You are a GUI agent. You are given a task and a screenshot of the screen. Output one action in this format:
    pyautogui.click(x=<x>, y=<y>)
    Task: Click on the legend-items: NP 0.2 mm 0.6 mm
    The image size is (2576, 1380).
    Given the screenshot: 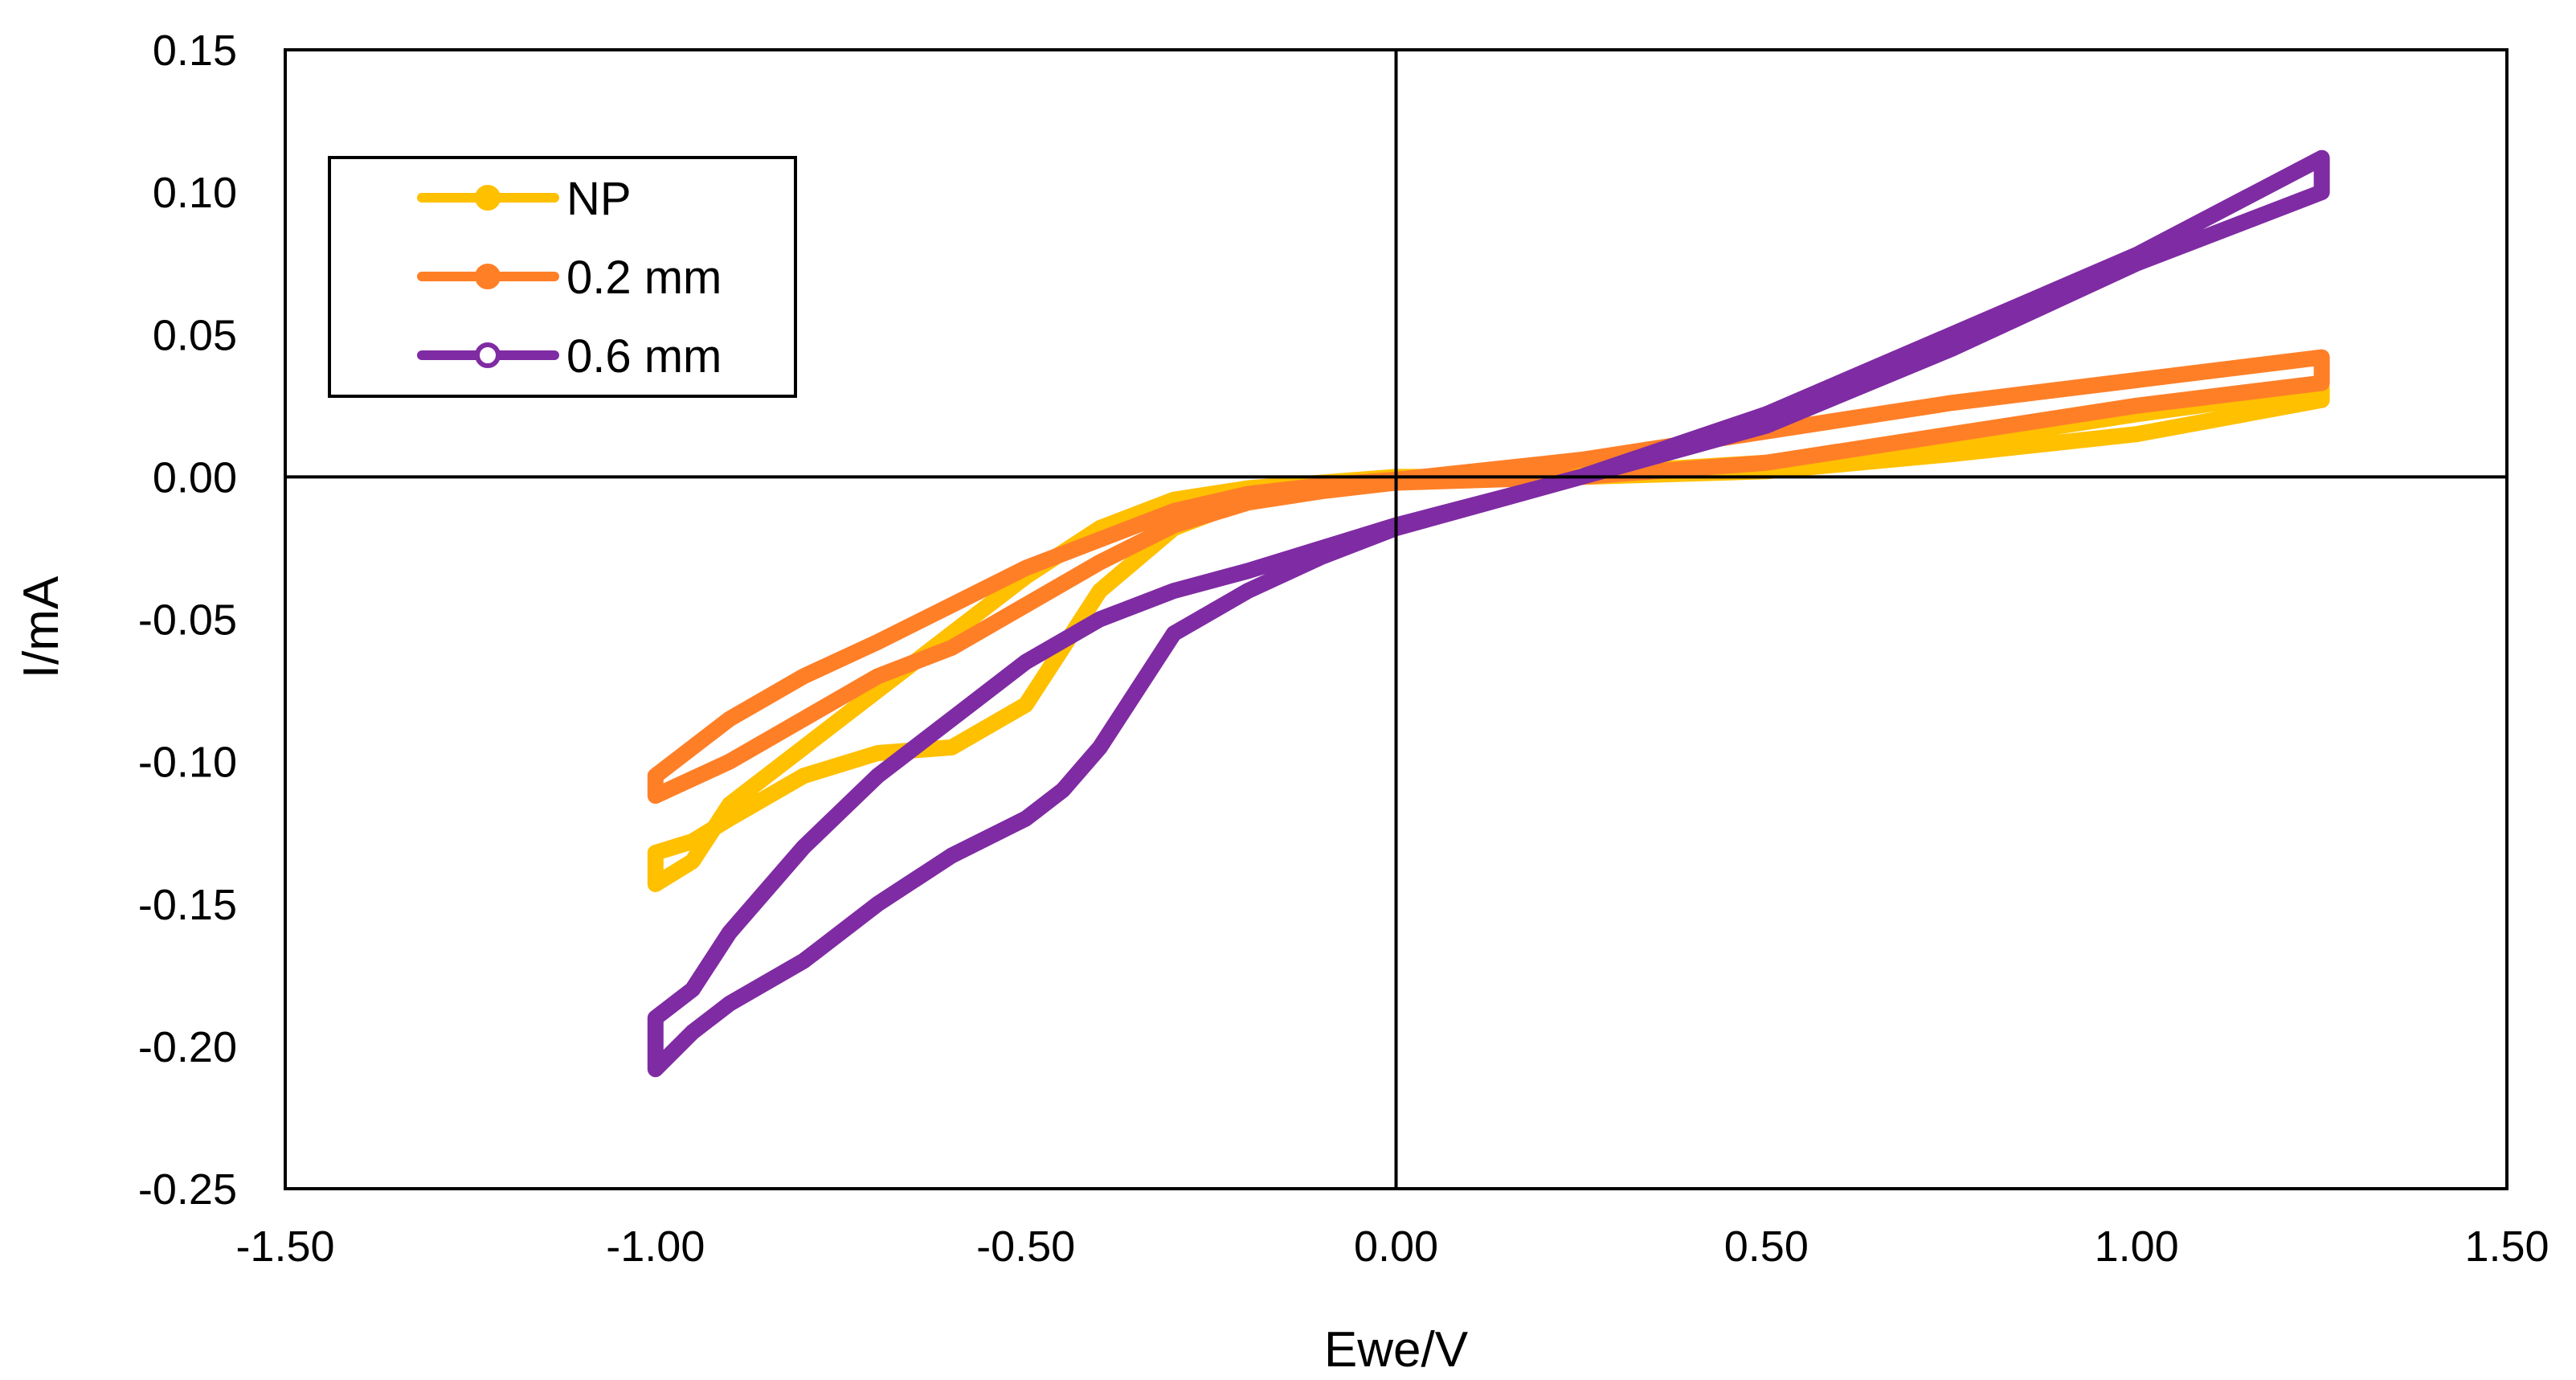 What is the action you would take?
    pyautogui.click(x=569, y=278)
    